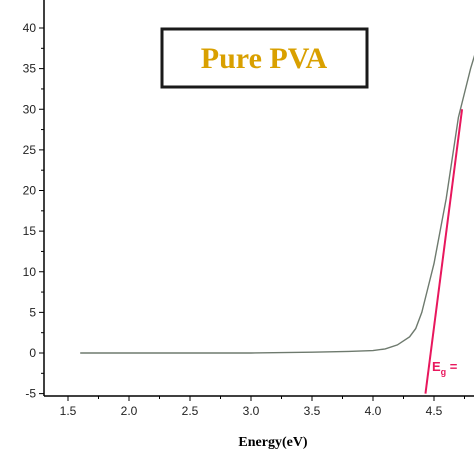  Describe the element at coordinates (129, 411) in the screenshot. I see `x-tick-label: 2.0` at that location.